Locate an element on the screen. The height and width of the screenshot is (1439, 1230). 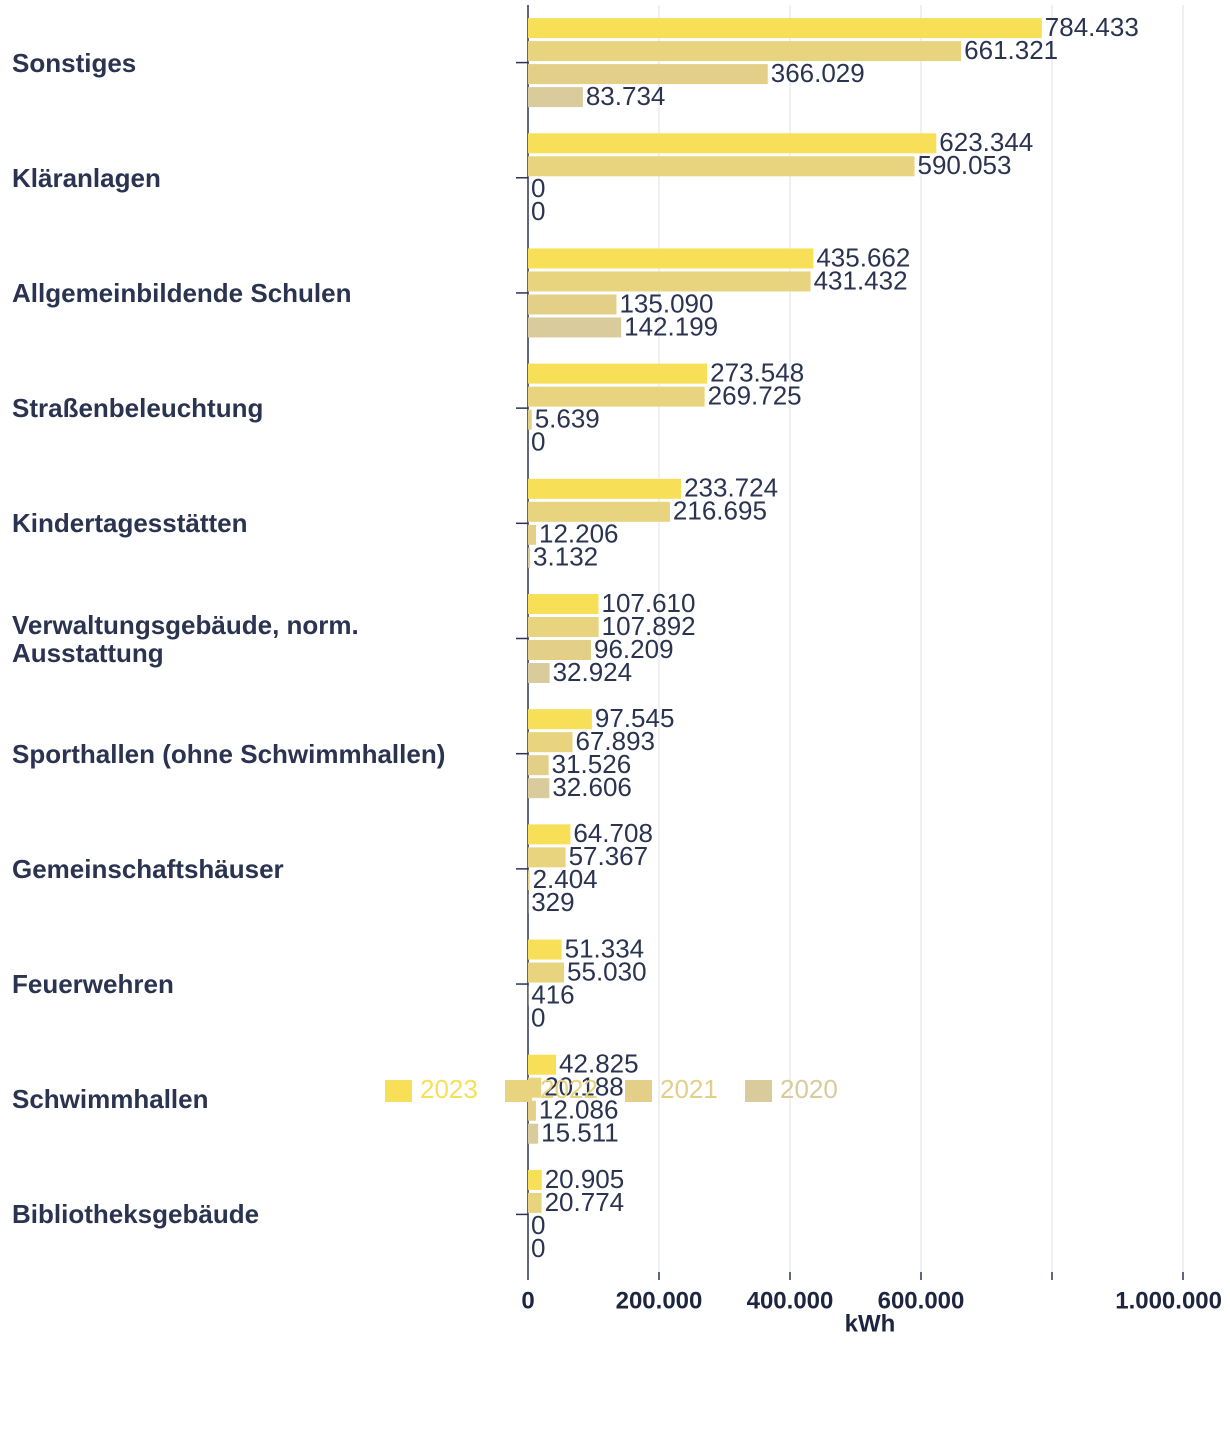
y-tick-label: Kläranlagen is located at coordinates (86, 177).